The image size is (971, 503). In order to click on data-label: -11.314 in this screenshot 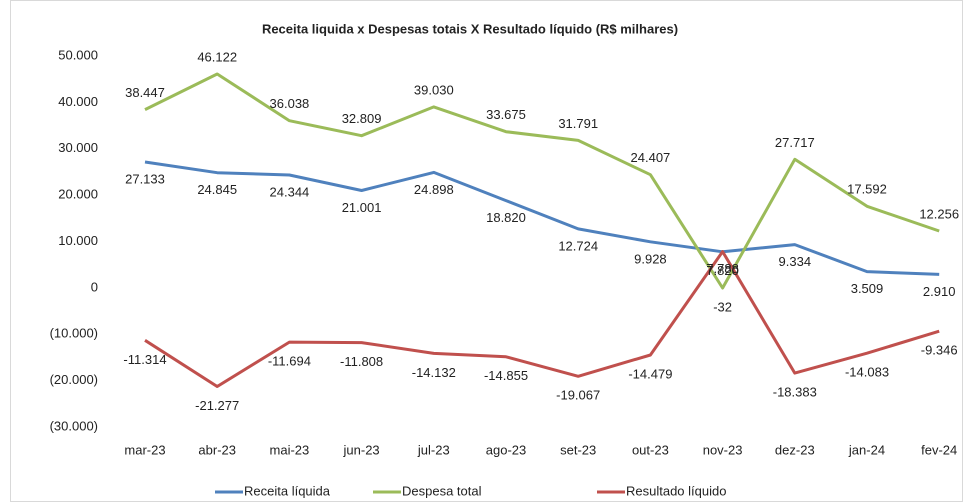, I will do `click(144, 359)`.